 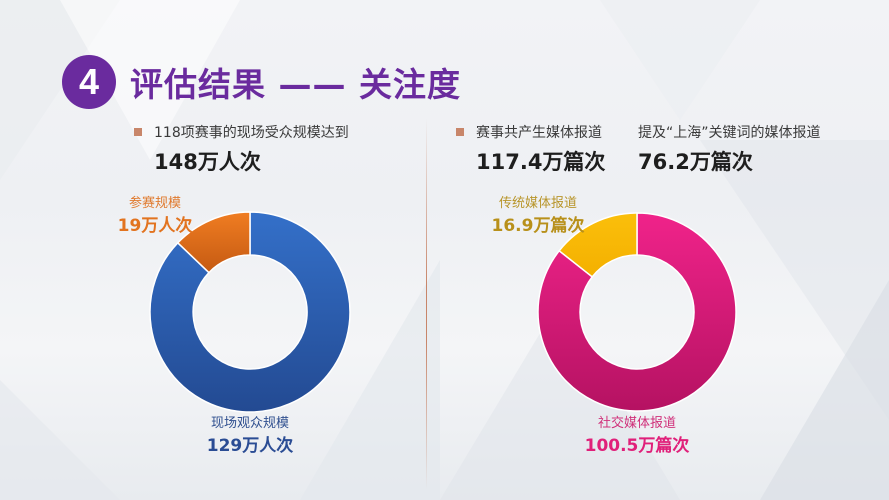 I want to click on title-text: 评估结果 —— 关注度, so click(x=295, y=84).